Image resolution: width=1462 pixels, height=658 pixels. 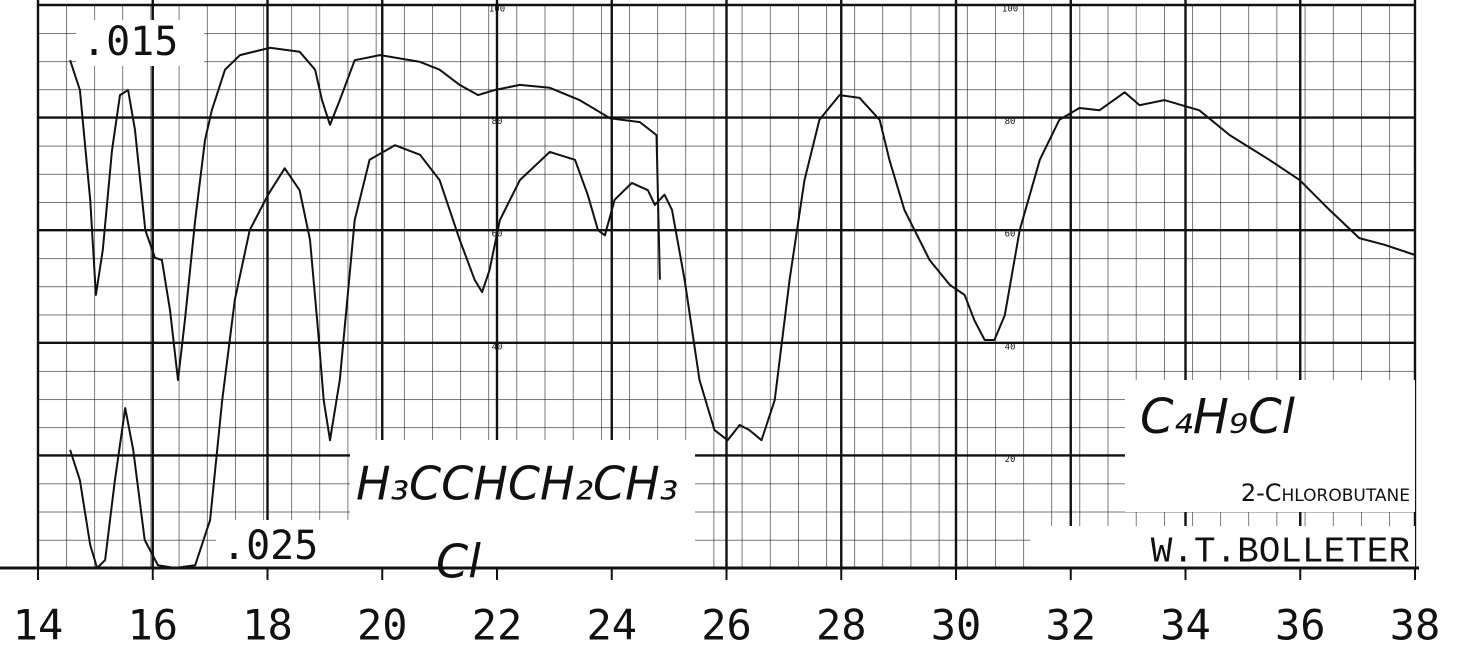 I want to click on x-tick-label: 16, so click(x=152, y=625).